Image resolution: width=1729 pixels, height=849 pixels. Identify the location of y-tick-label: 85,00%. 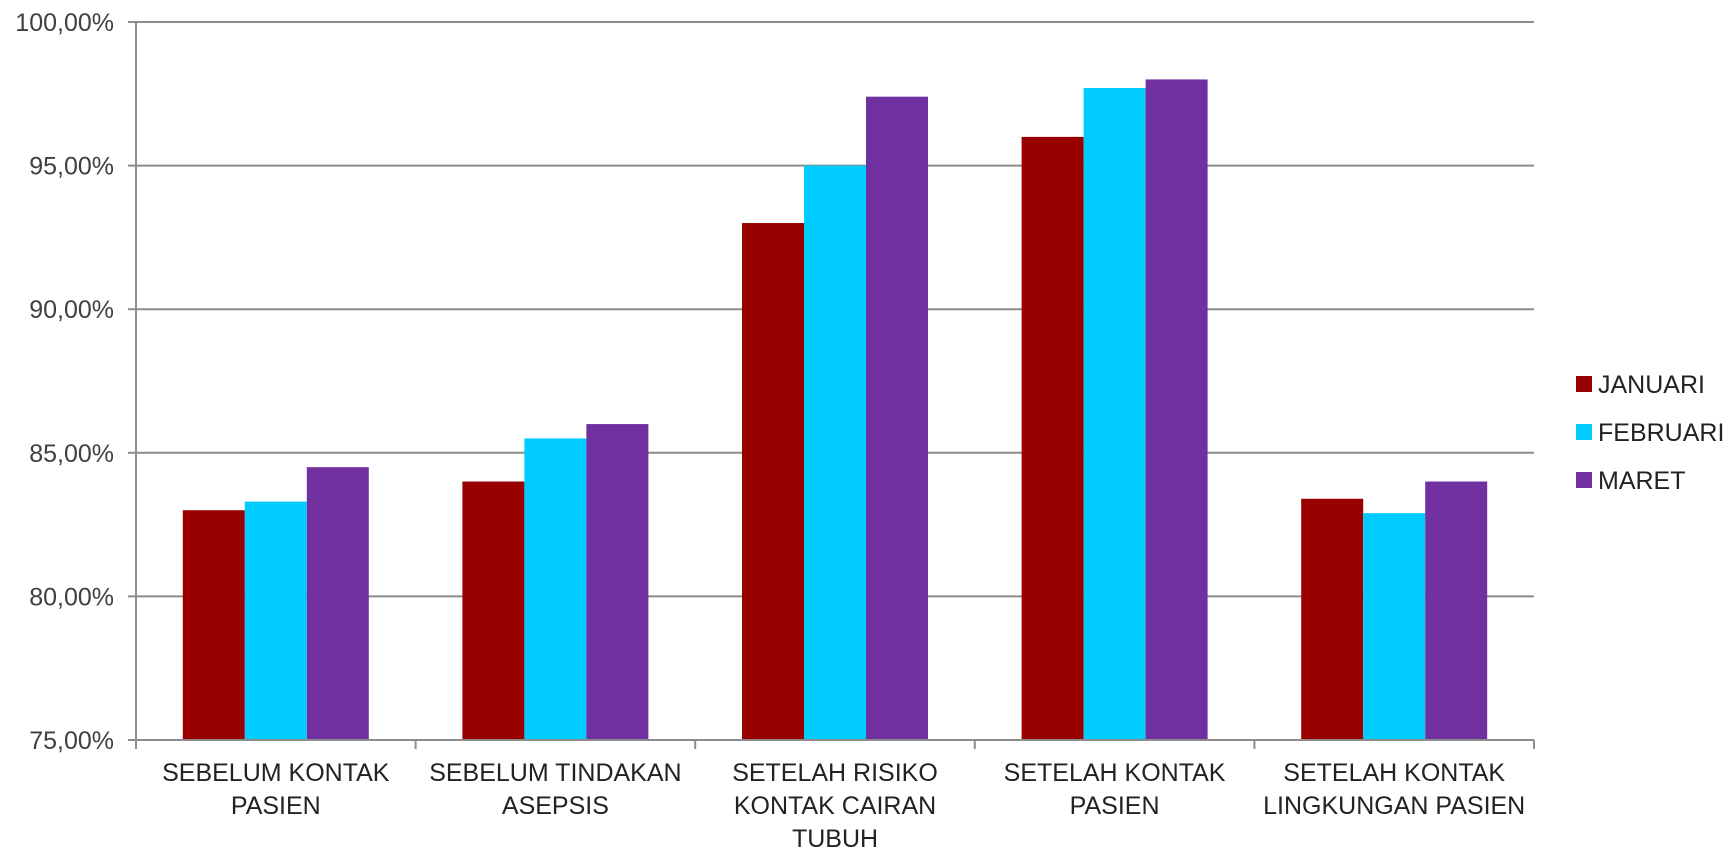
(71, 454).